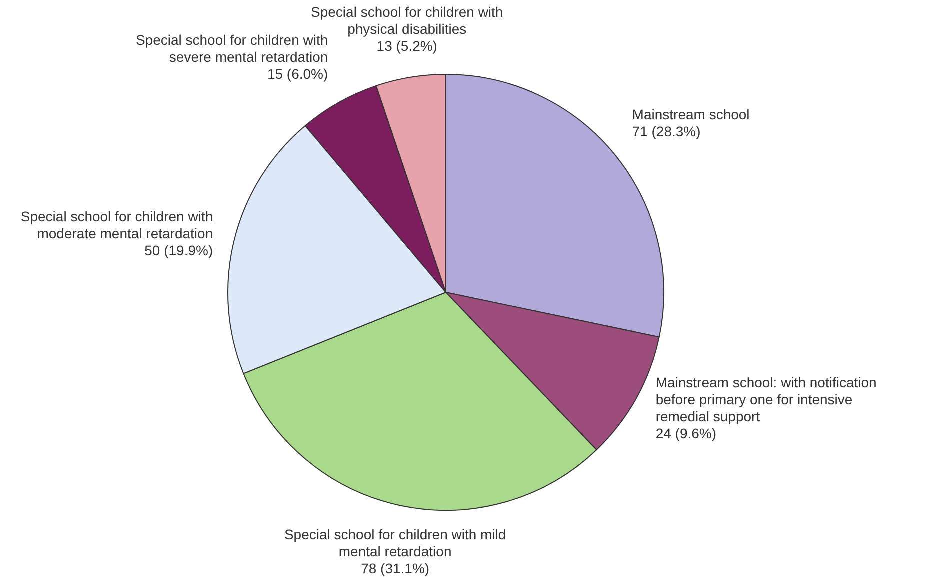 The width and height of the screenshot is (929, 577). Describe the element at coordinates (666, 132) in the screenshot. I see `data-label: 71 (28.3%)` at that location.